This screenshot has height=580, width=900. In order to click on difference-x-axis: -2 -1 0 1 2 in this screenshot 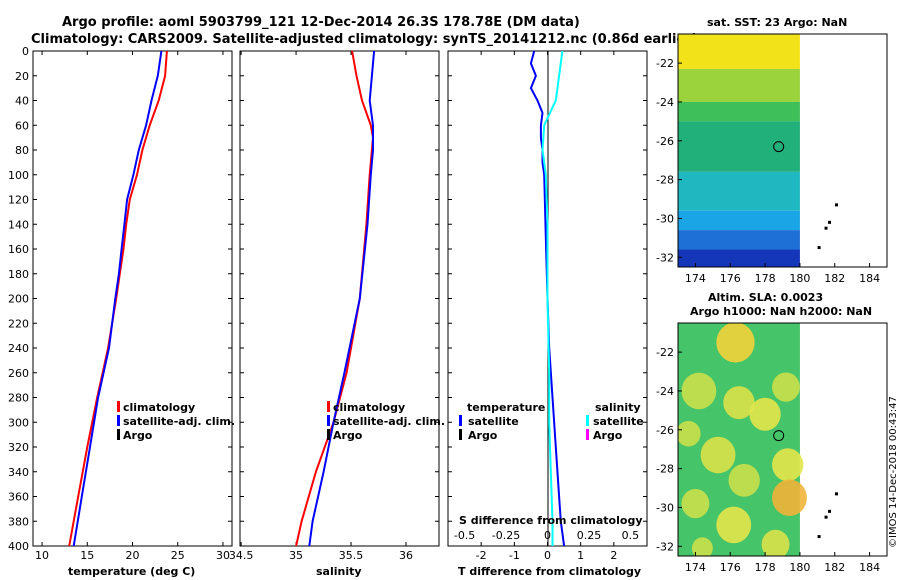, I will do `click(546, 306)`.